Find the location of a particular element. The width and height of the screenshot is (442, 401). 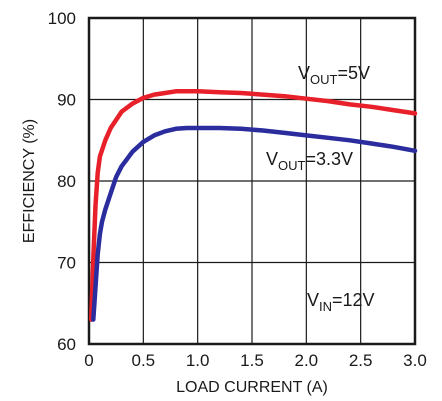

x-tick-label: 1.5 is located at coordinates (252, 360).